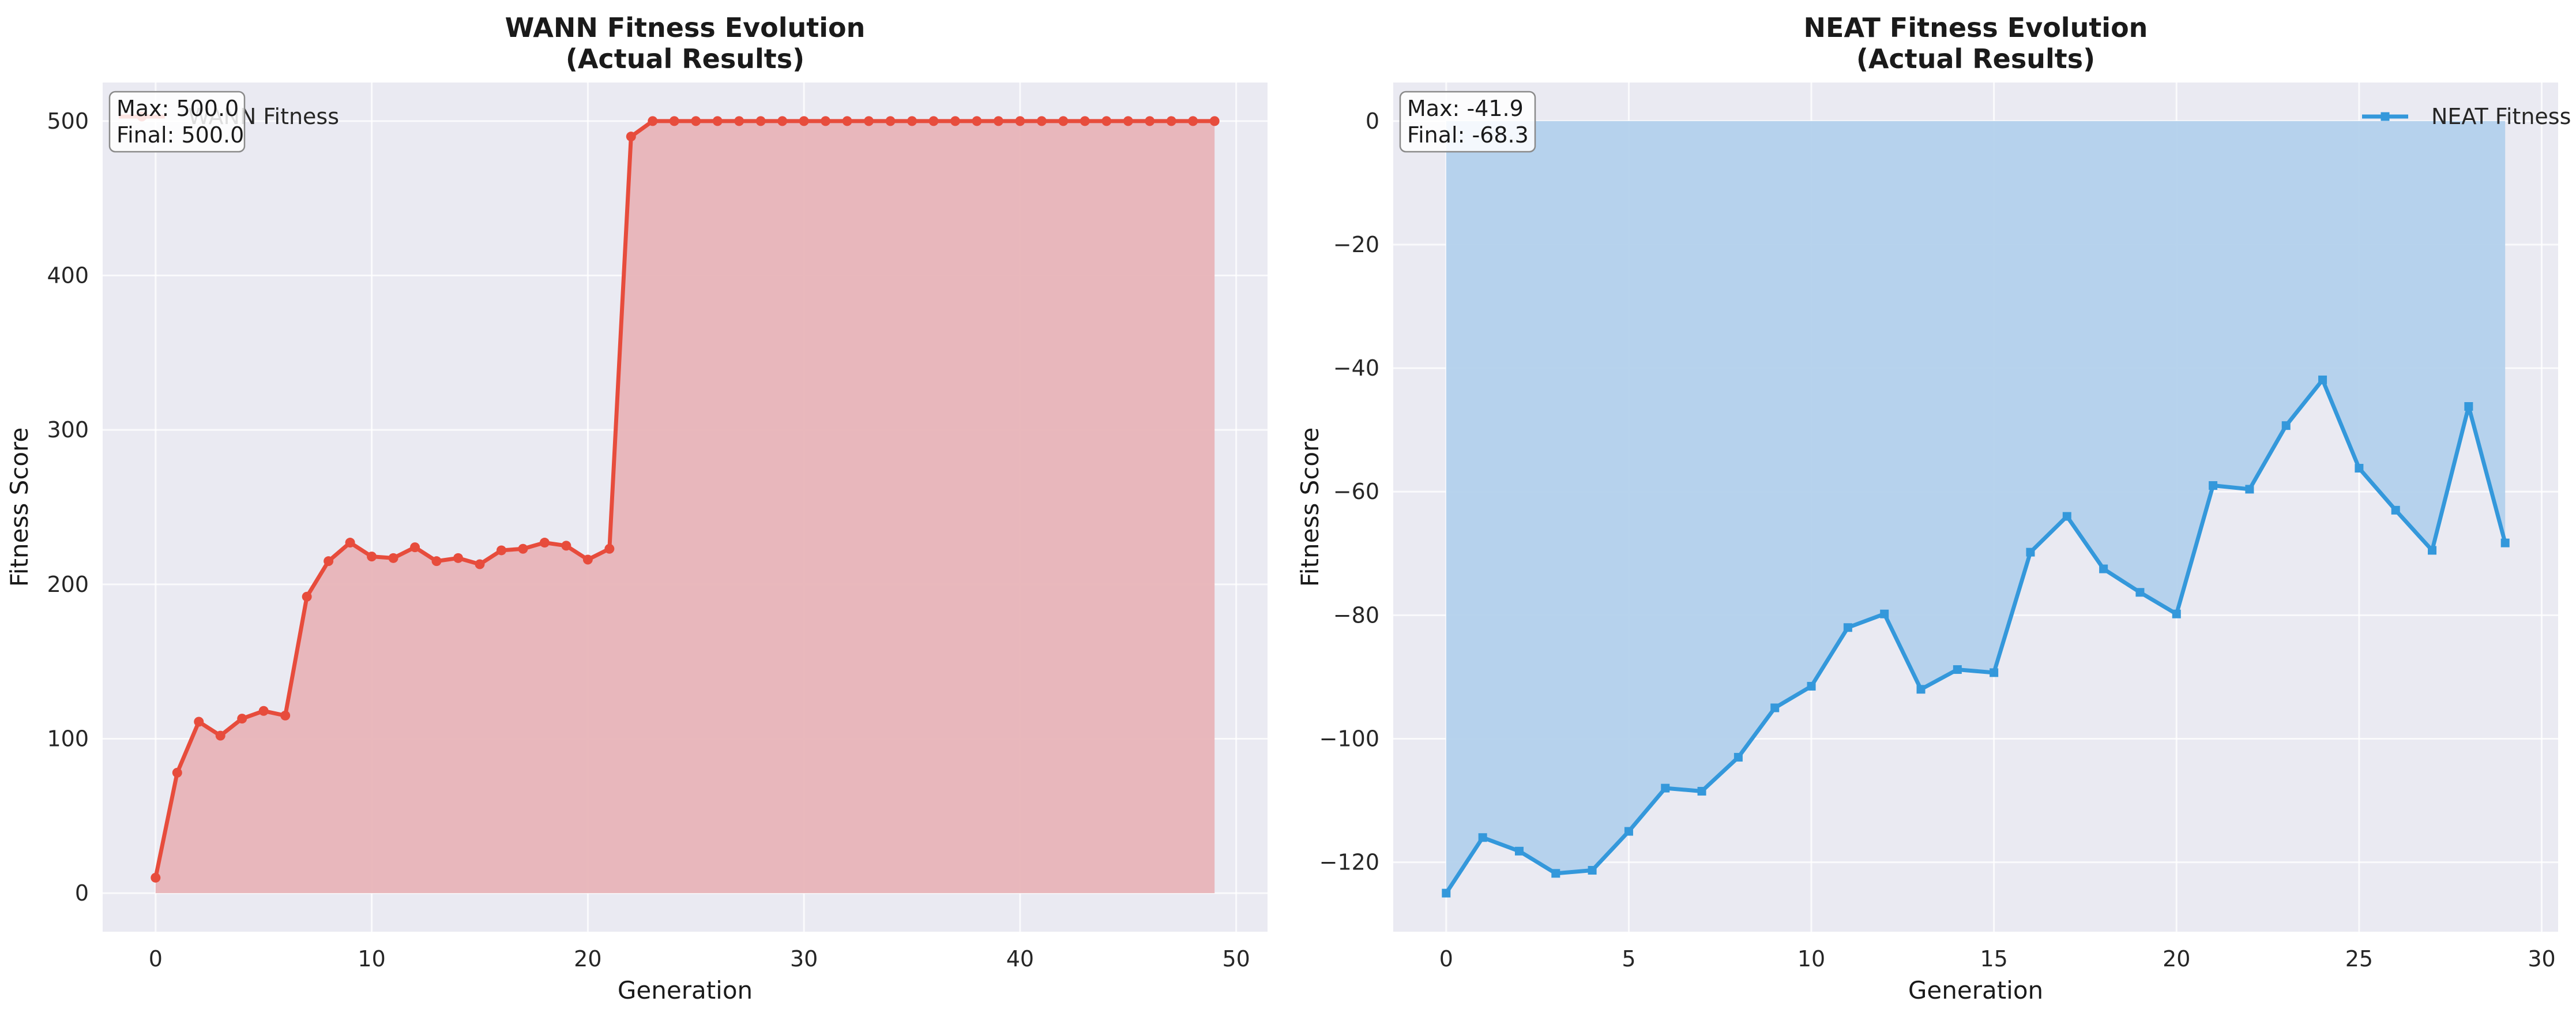 Image resolution: width=2576 pixels, height=1020 pixels. Describe the element at coordinates (1372, 121) in the screenshot. I see `neat-y-tick-label: 0` at that location.